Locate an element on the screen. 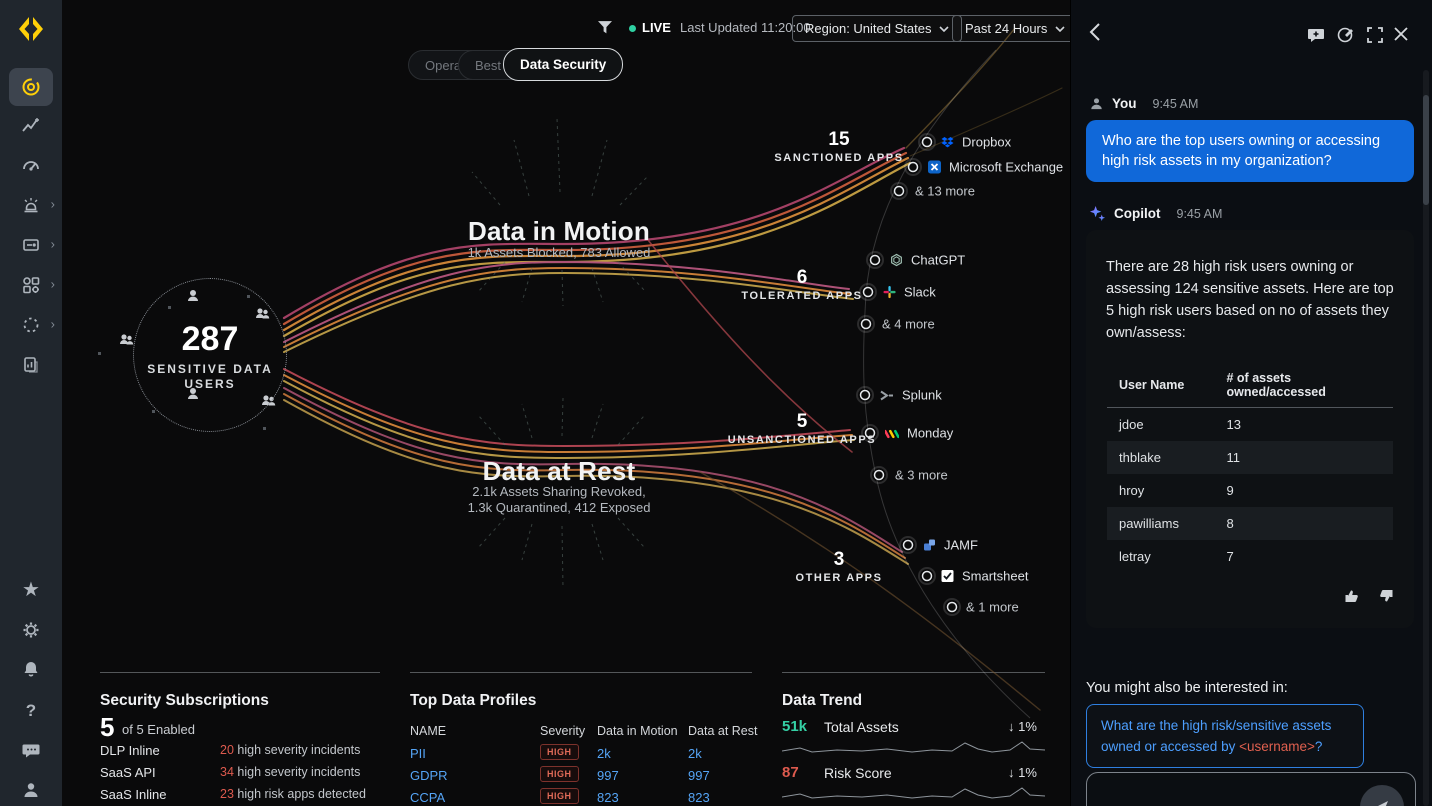 The height and width of the screenshot is (806, 1432). command-center-icon is located at coordinates (31, 87).